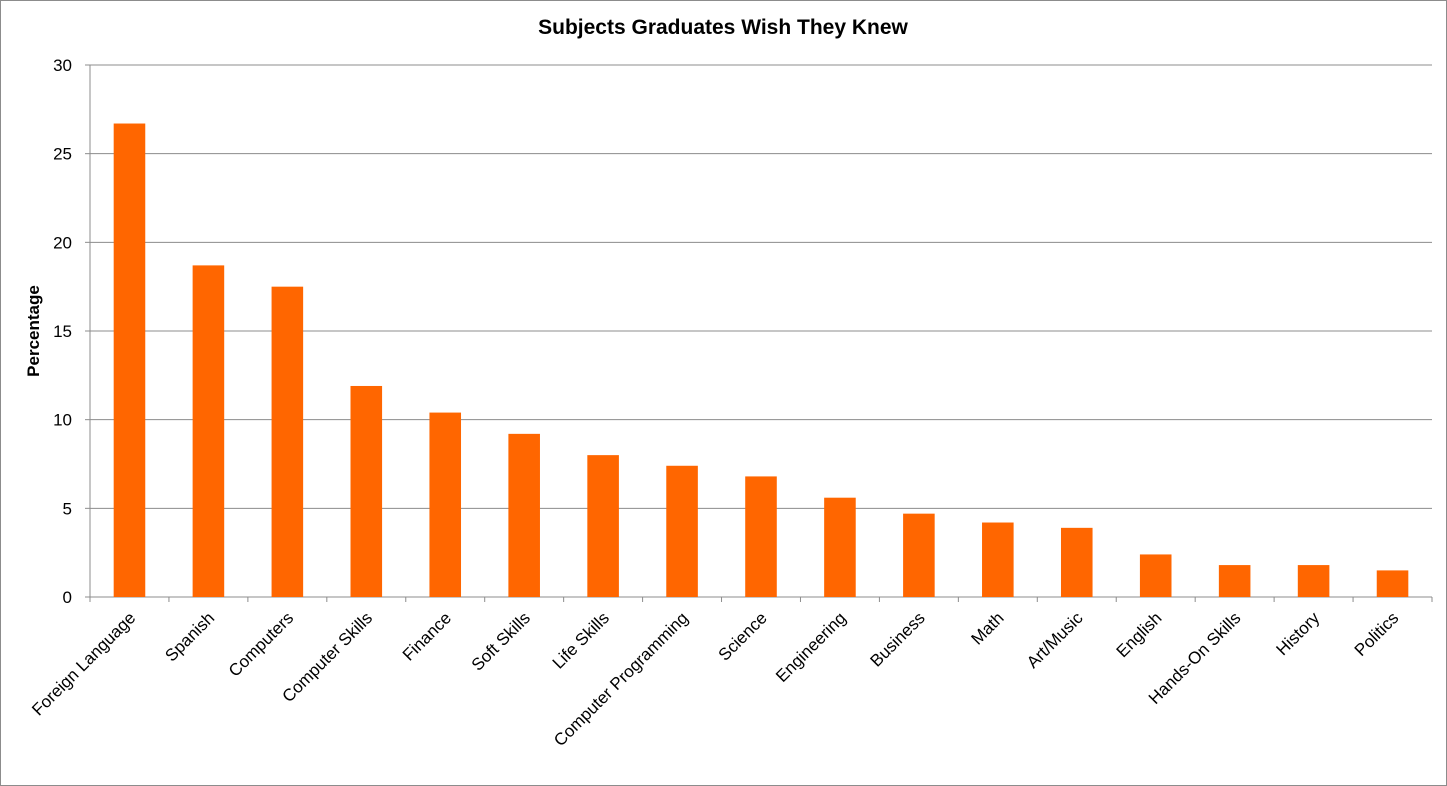 The width and height of the screenshot is (1447, 786). Describe the element at coordinates (1298, 633) in the screenshot. I see `x-tick-label: History` at that location.